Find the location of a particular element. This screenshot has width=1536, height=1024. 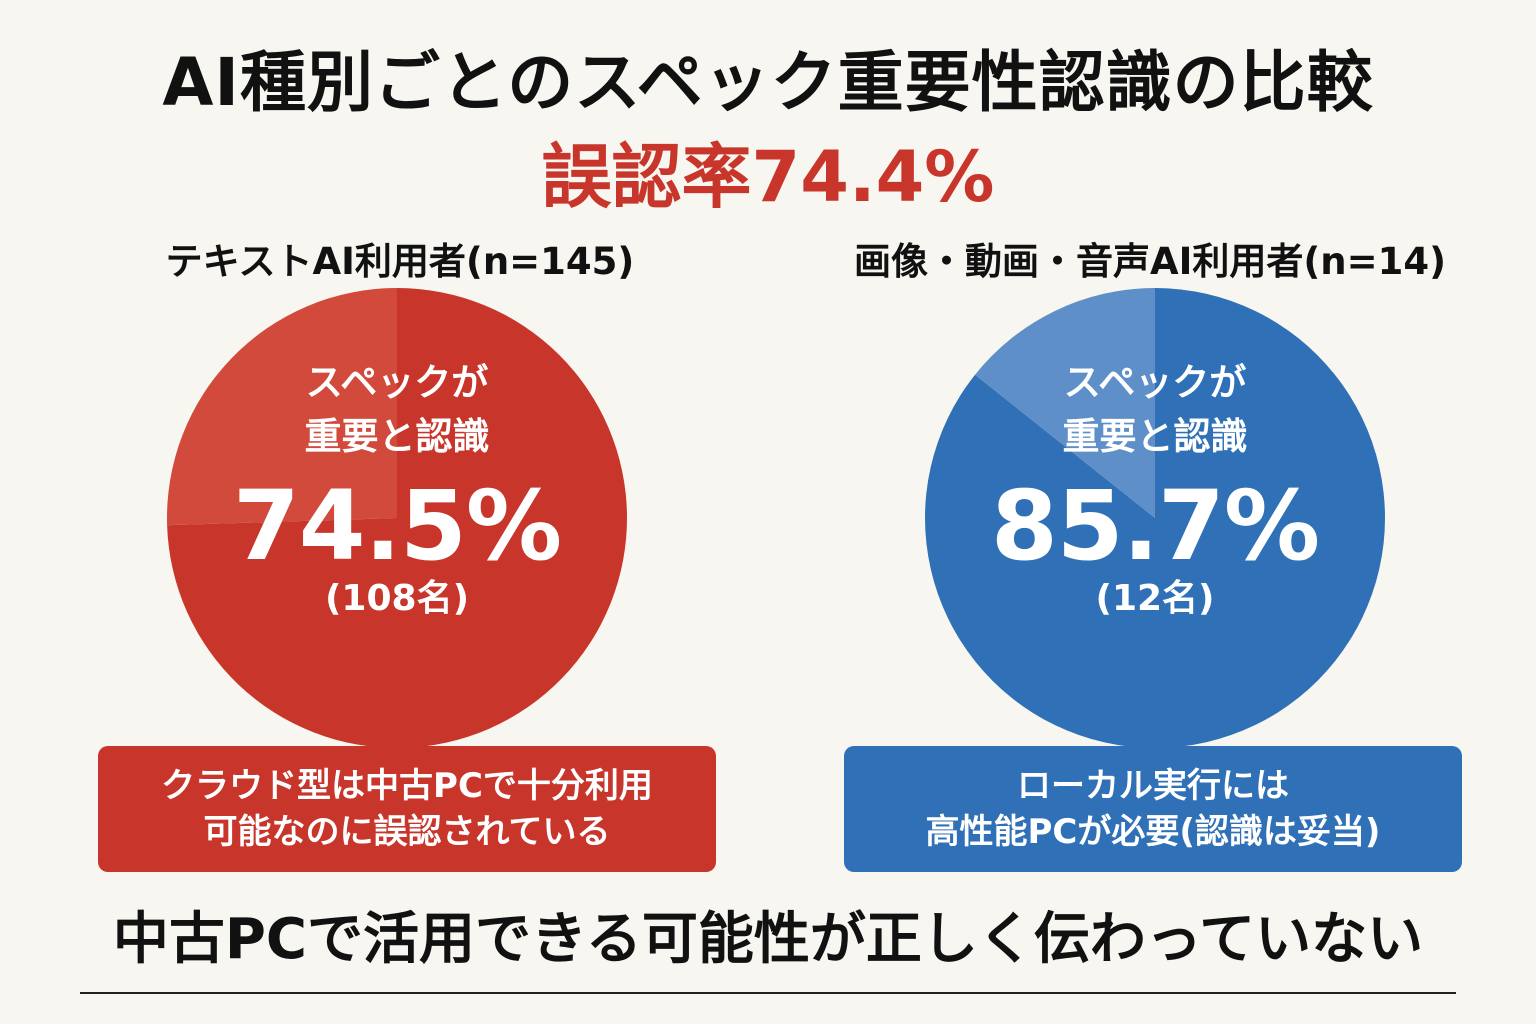

pie-center-count: (12名) is located at coordinates (1155, 598).